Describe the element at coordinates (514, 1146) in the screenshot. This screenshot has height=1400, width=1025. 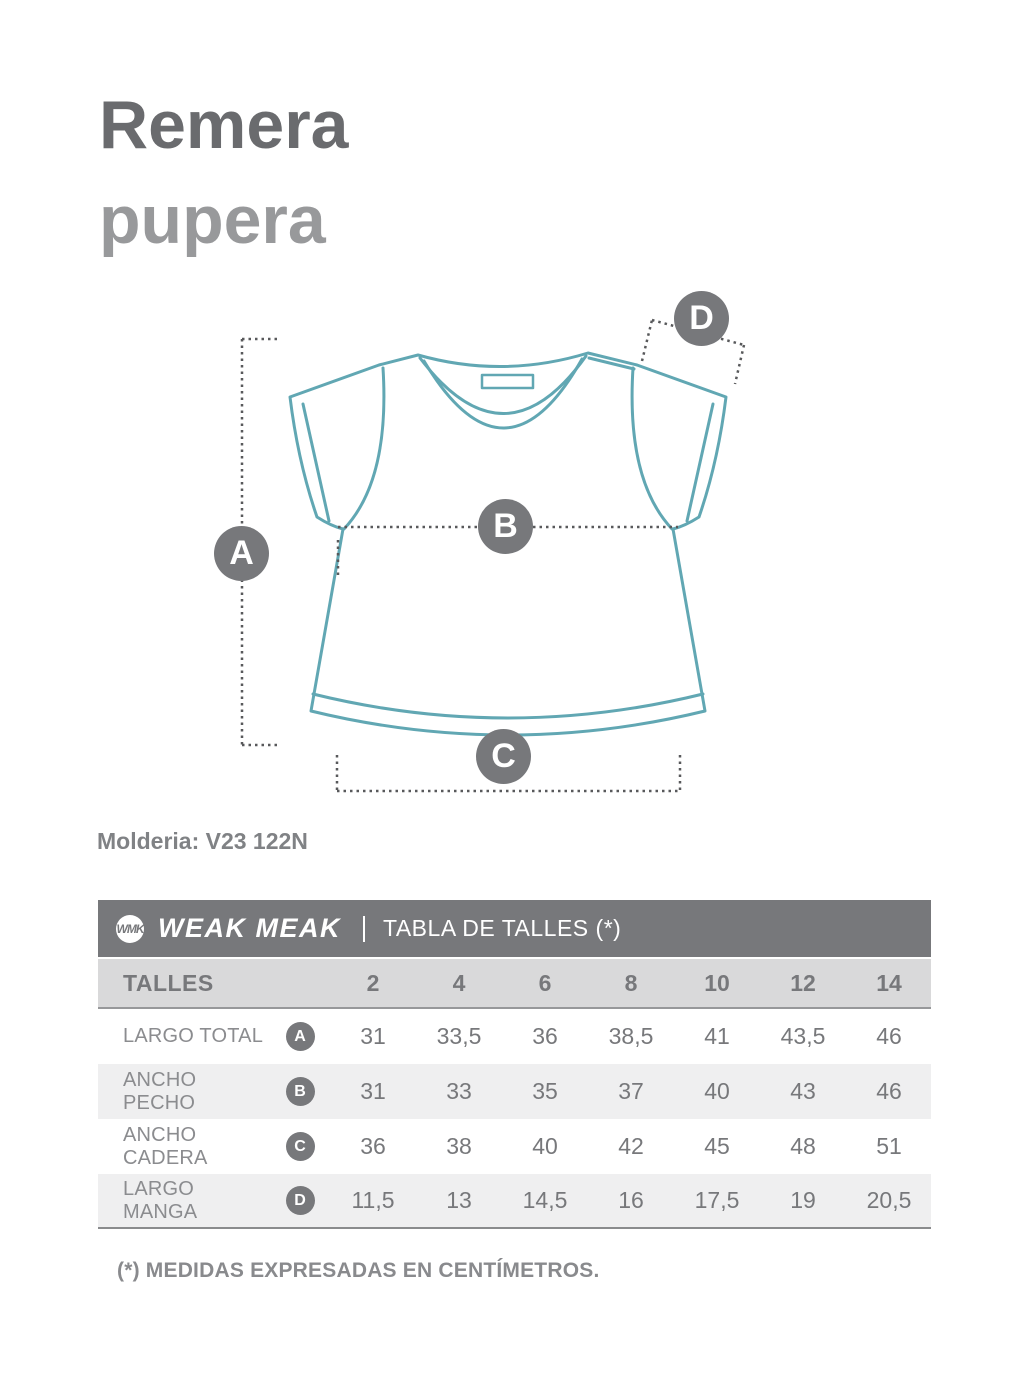
I see `table-row-ancho-cadera: ANCHO CADERA C 36 38 40 42 45 48 51` at that location.